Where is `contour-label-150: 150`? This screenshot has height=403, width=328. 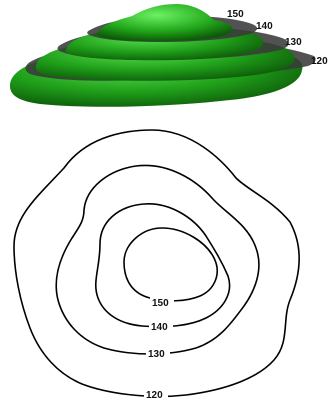 contour-label-150: 150 is located at coordinates (160, 303).